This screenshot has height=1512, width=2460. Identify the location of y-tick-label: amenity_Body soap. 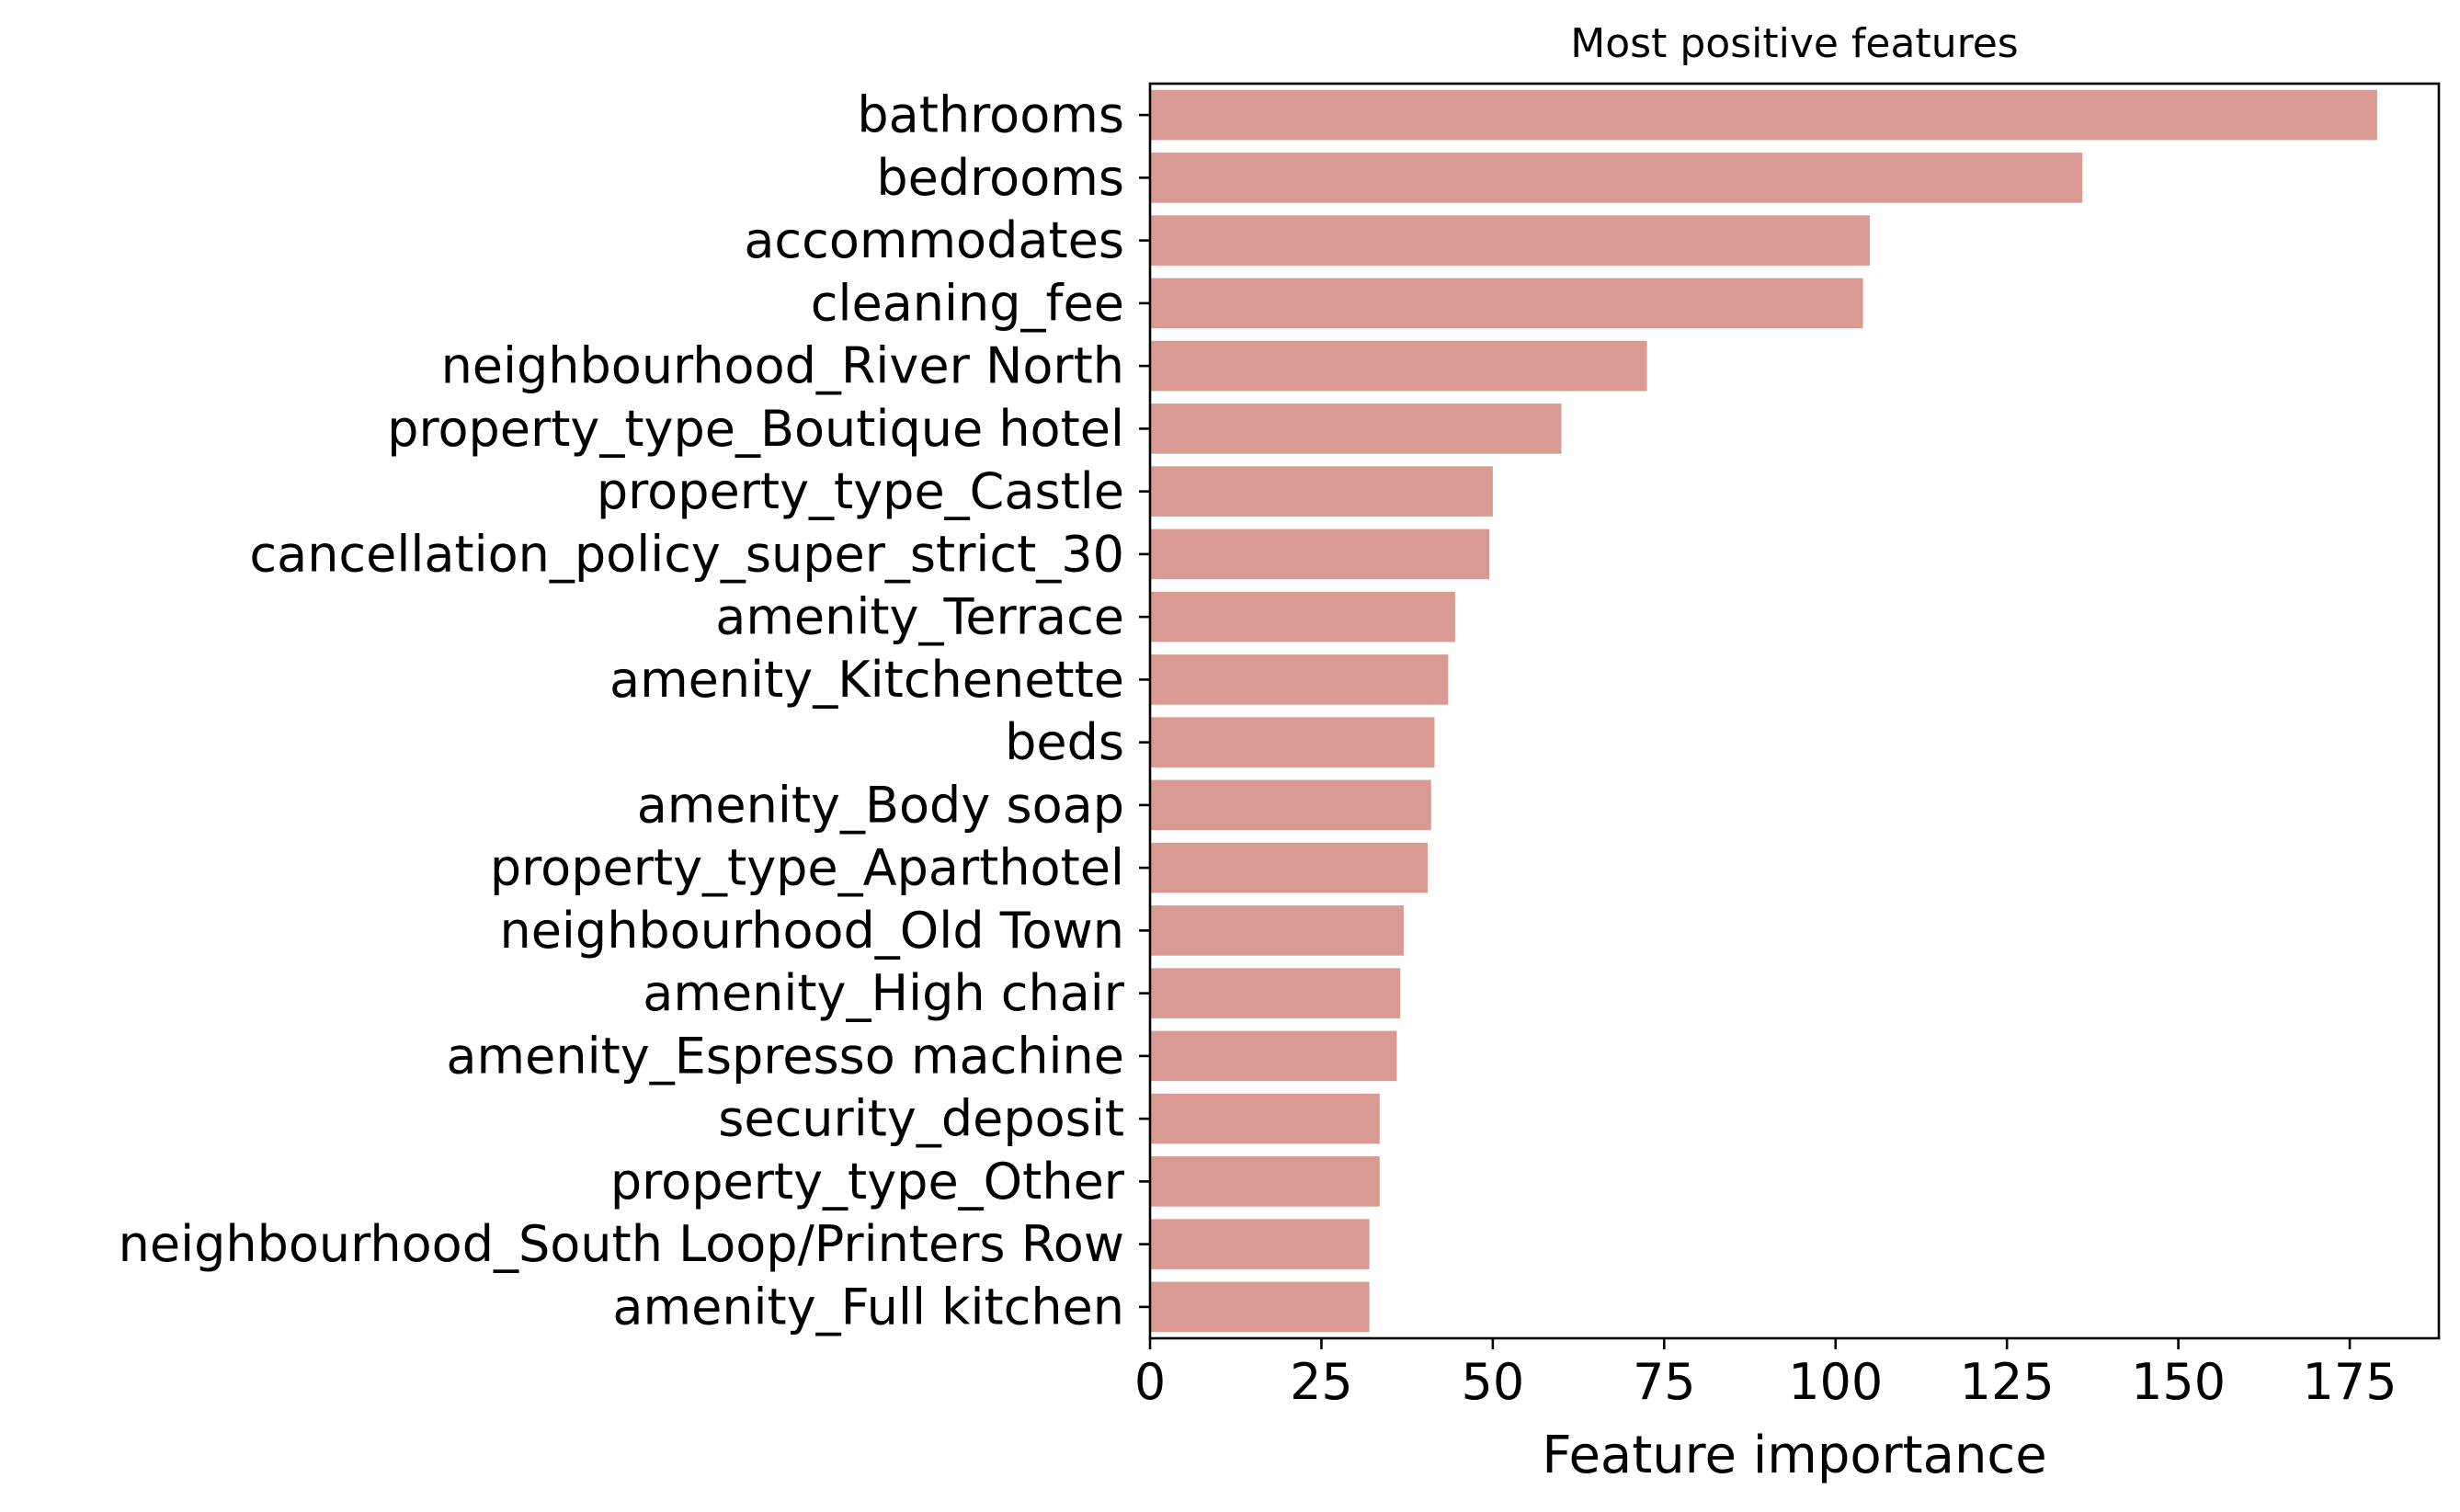
(880, 805).